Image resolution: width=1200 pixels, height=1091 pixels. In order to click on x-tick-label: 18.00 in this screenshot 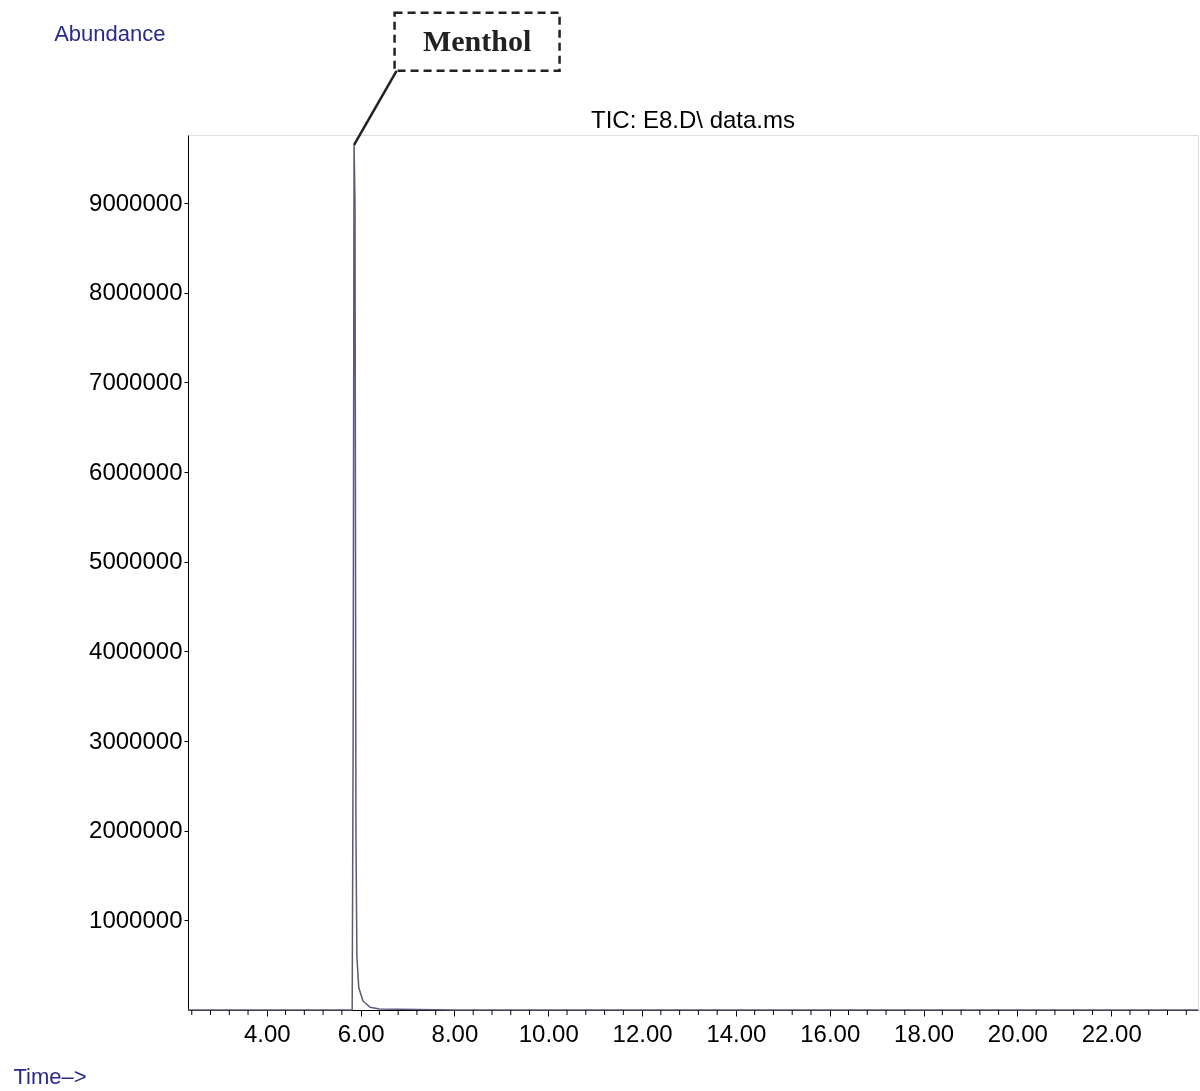, I will do `click(924, 1033)`.